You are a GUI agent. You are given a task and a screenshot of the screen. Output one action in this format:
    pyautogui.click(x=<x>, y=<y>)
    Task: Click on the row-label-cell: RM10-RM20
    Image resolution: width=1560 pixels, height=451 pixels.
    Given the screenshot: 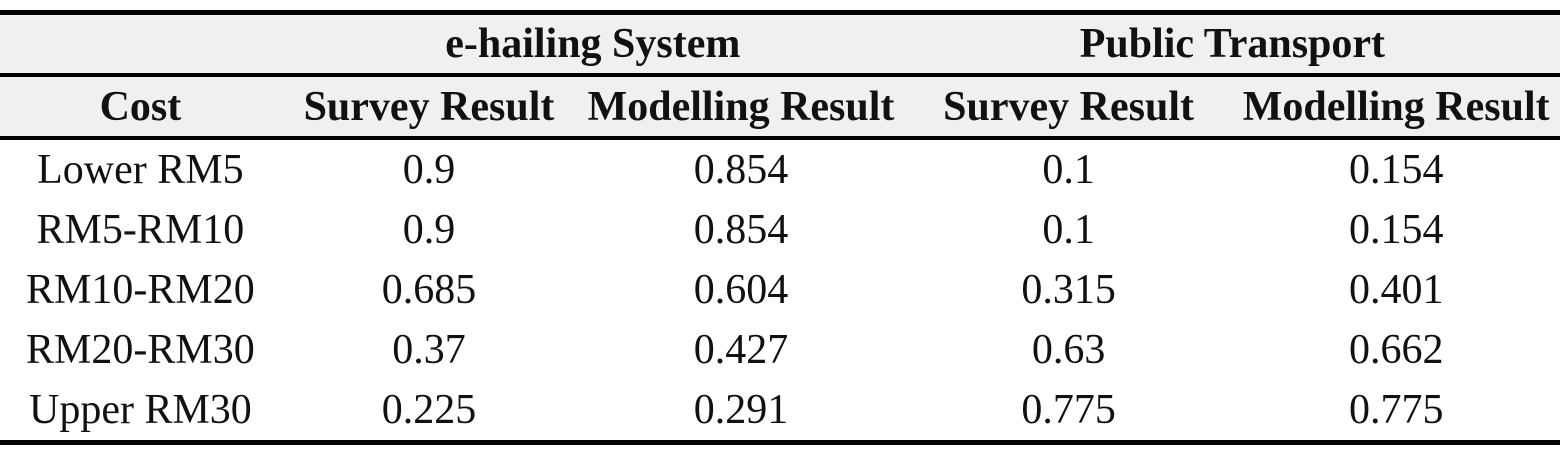 What is the action you would take?
    pyautogui.click(x=140, y=290)
    